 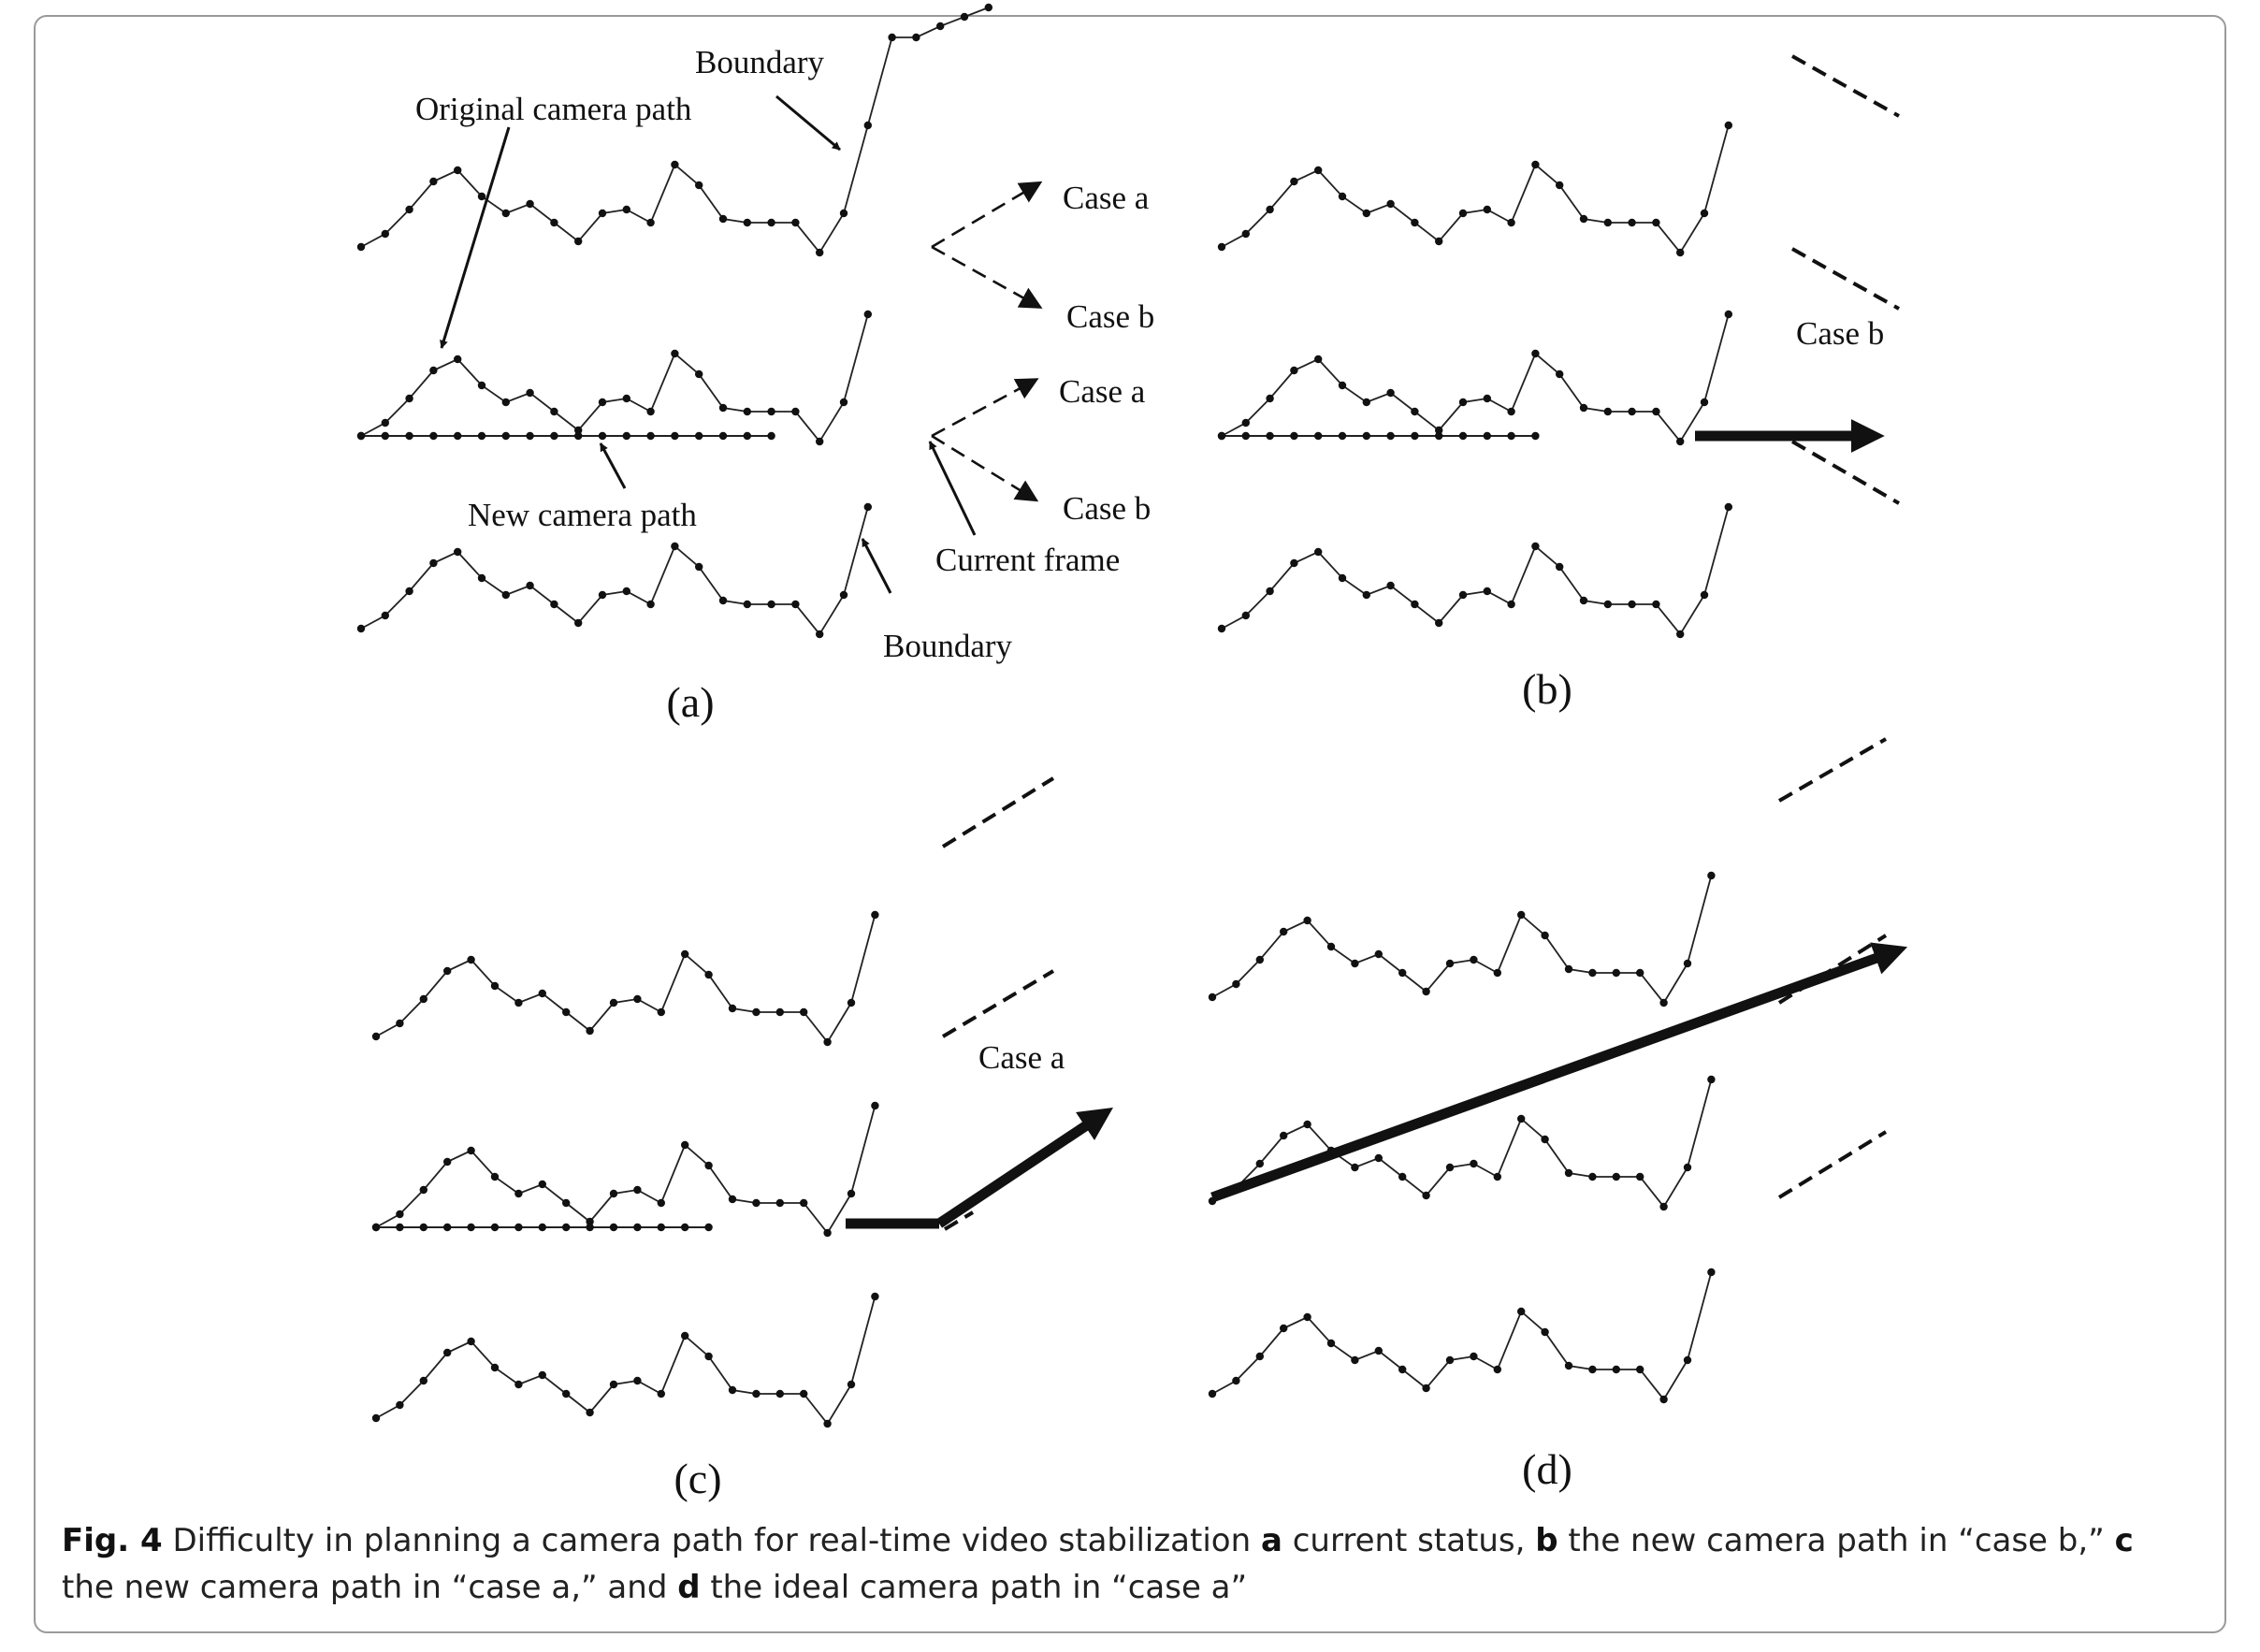 I want to click on original-path-middle-c, so click(x=625, y=1170).